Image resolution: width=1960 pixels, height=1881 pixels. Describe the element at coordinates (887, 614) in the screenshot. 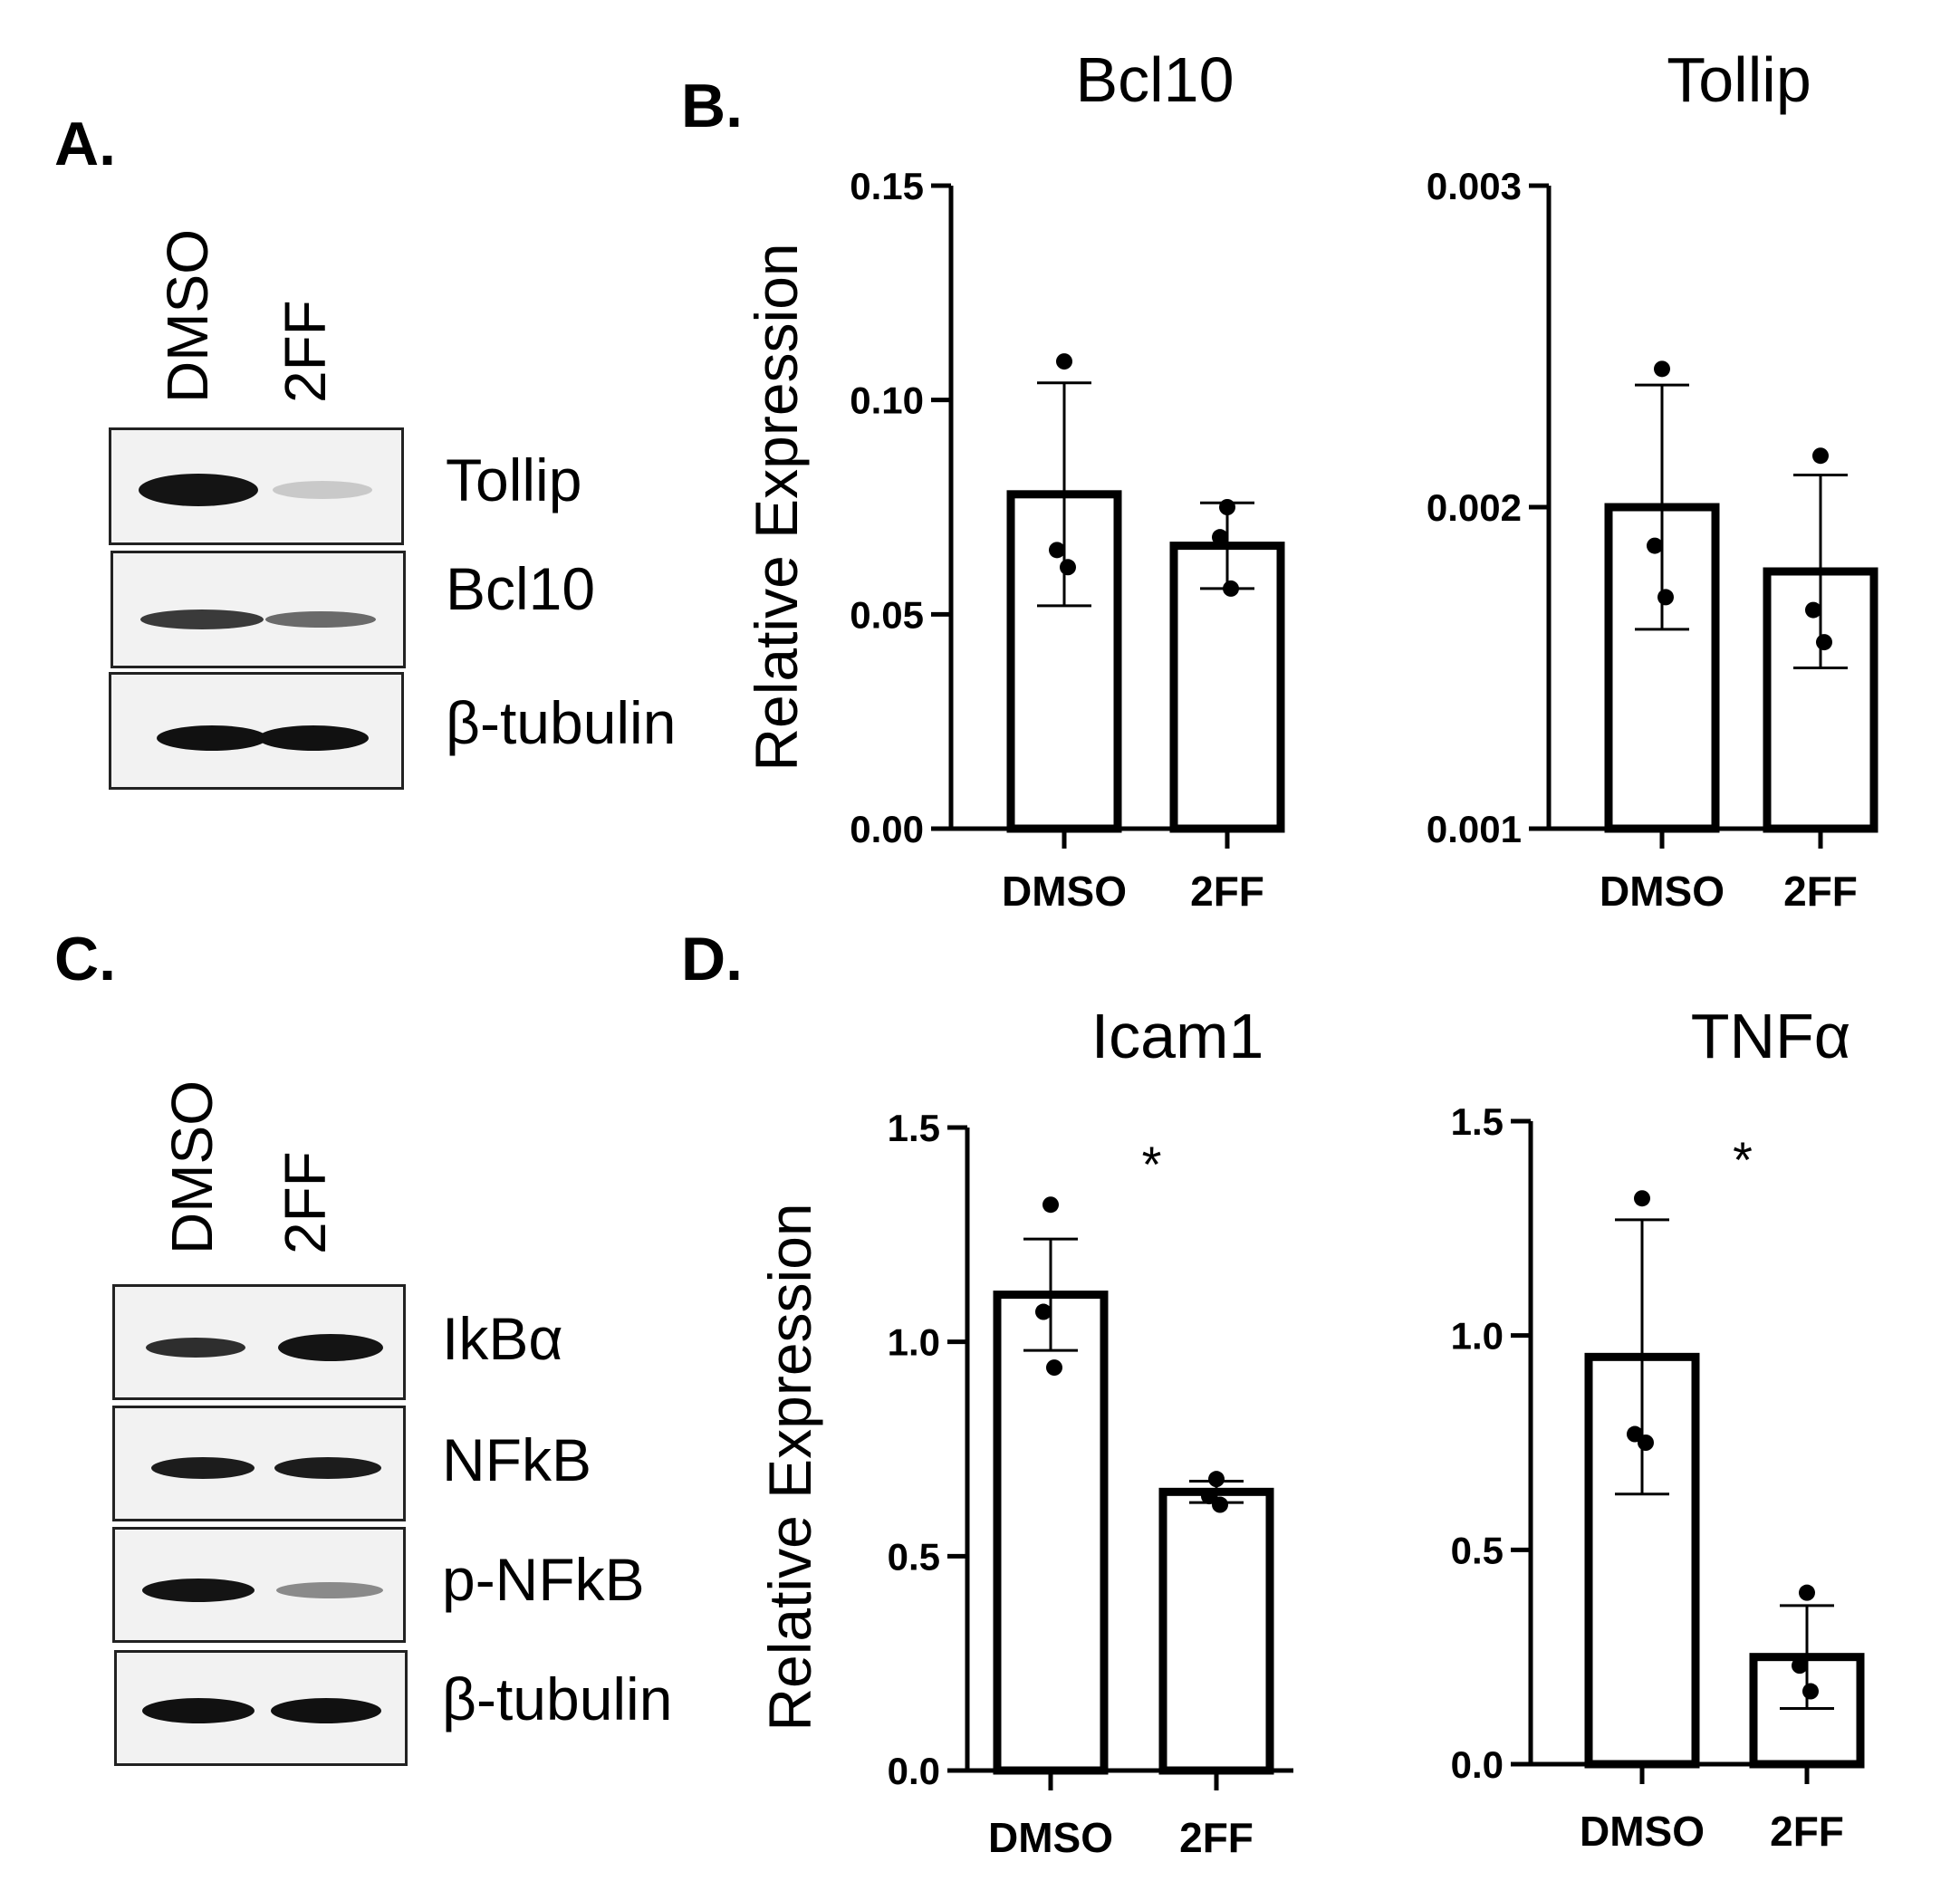

I see `y-tick-label: 0.05` at that location.